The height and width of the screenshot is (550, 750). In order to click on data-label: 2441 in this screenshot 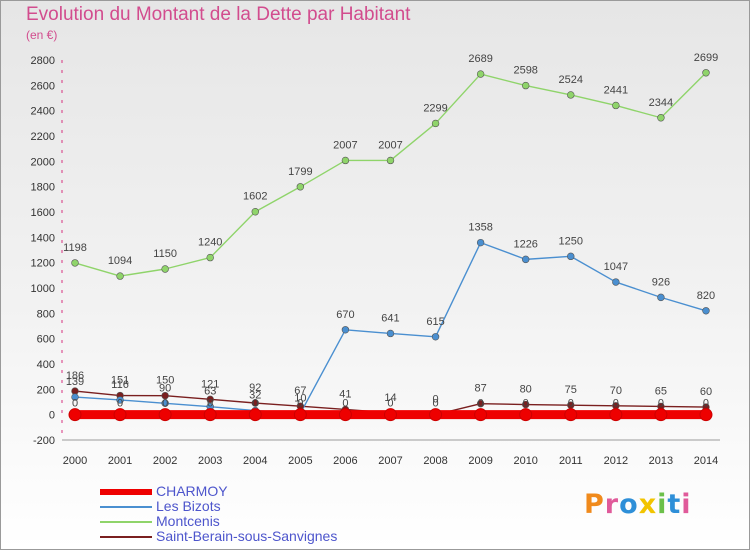, I will do `click(616, 90)`.